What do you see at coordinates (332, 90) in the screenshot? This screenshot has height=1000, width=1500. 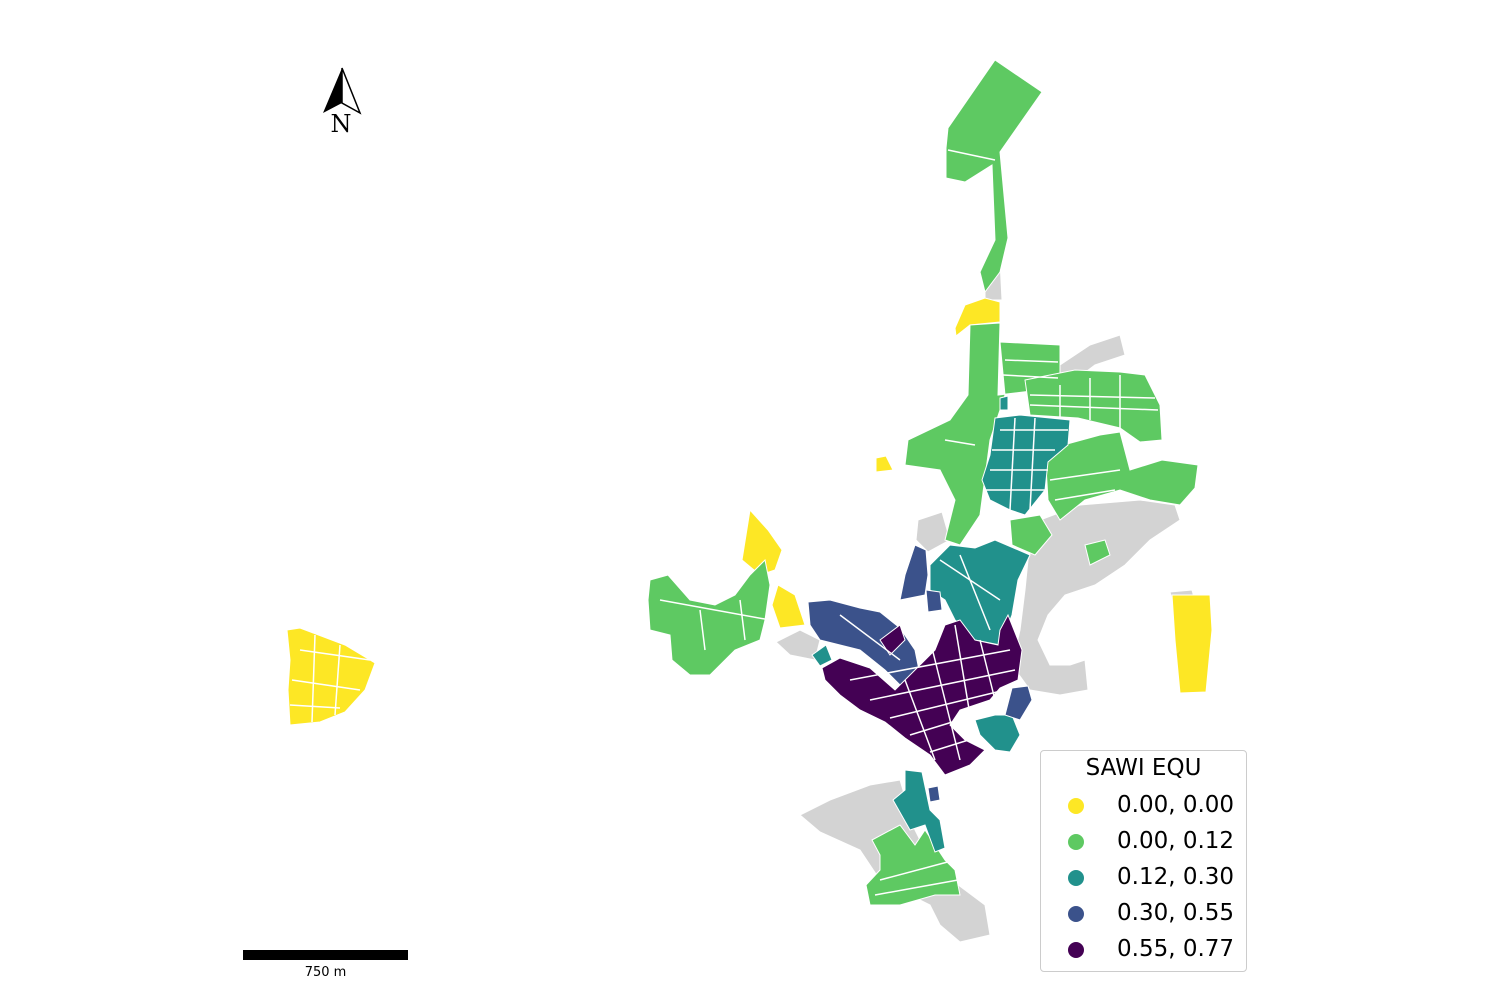 I see `north-arrow-left-half` at bounding box center [332, 90].